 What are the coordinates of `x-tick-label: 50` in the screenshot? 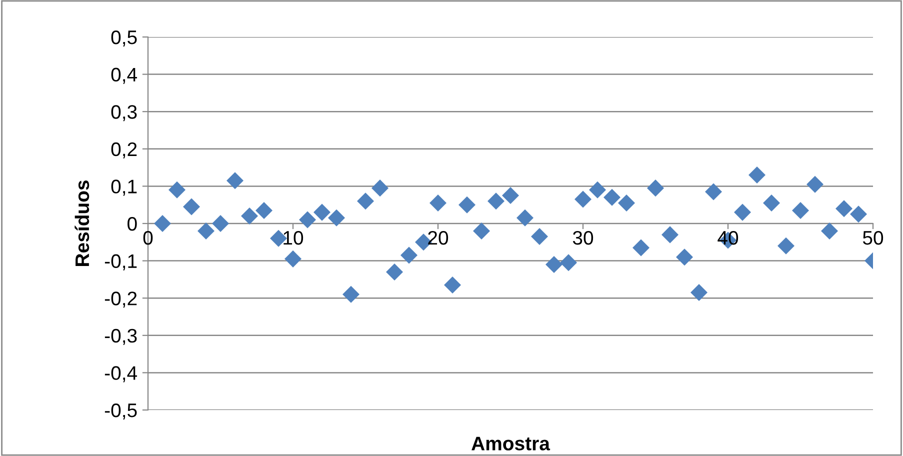 It's located at (873, 237).